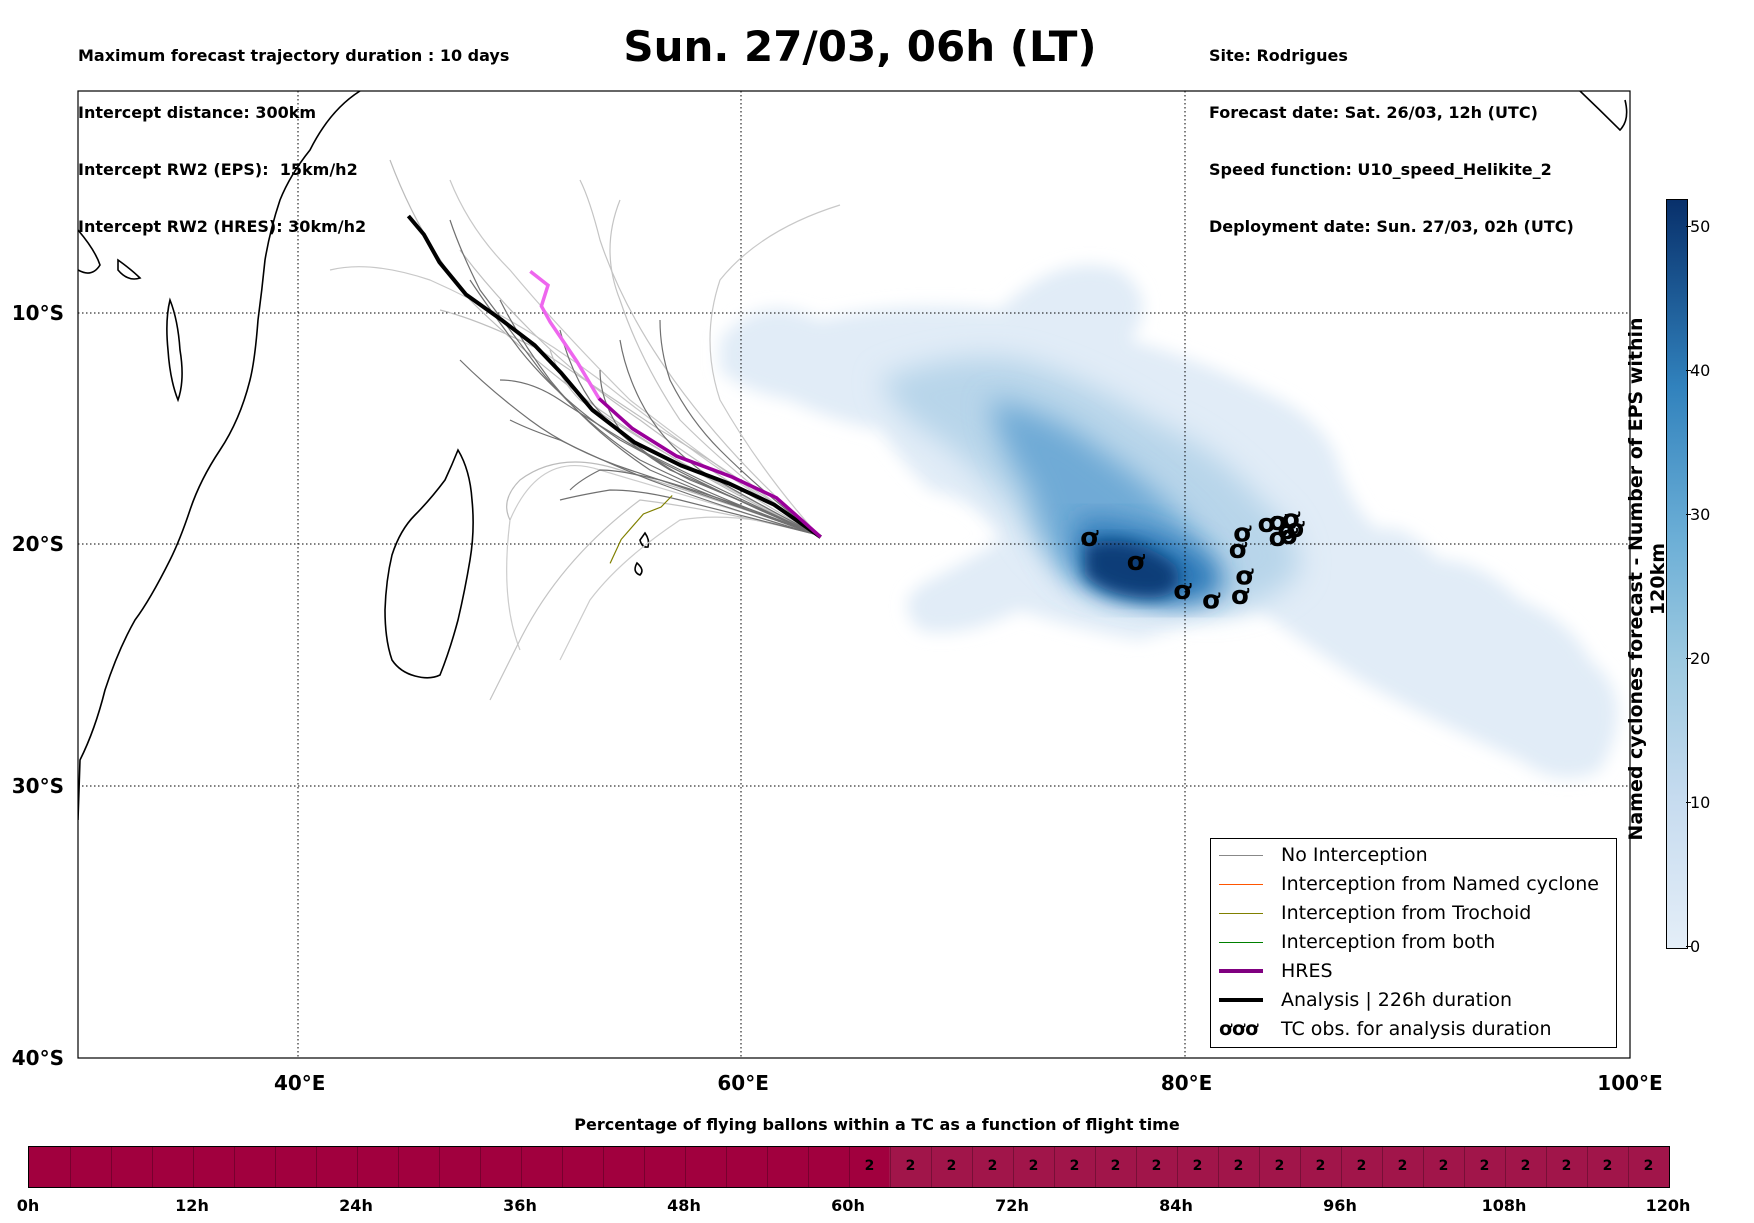 This screenshot has height=1223, width=1754. Describe the element at coordinates (641, 529) in the screenshot. I see `trochoid-interception-track` at that location.